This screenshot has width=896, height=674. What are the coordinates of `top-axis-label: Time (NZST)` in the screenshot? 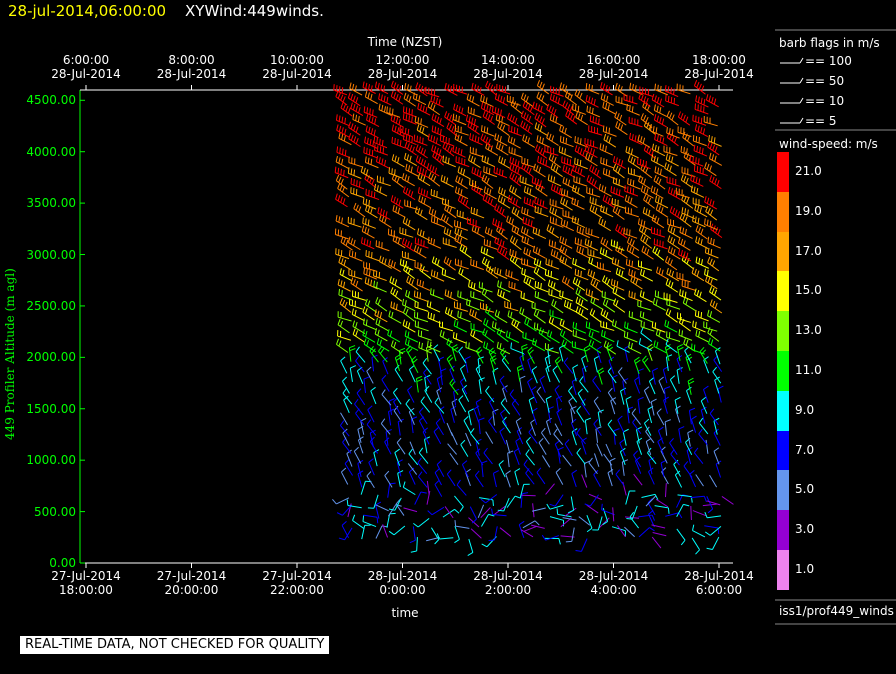 It's located at (405, 42).